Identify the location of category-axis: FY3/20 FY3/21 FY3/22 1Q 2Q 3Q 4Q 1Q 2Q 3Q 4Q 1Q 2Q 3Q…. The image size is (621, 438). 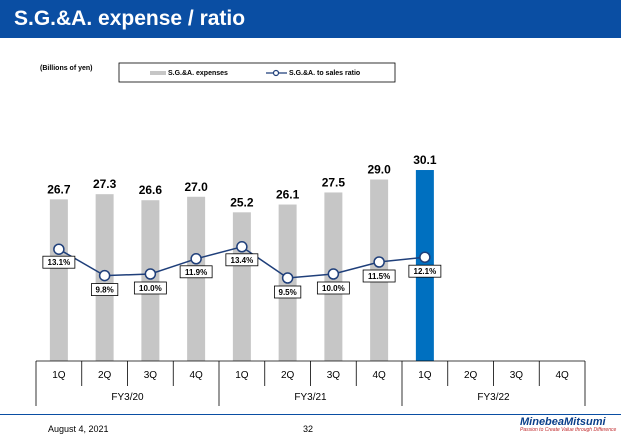
(310, 383).